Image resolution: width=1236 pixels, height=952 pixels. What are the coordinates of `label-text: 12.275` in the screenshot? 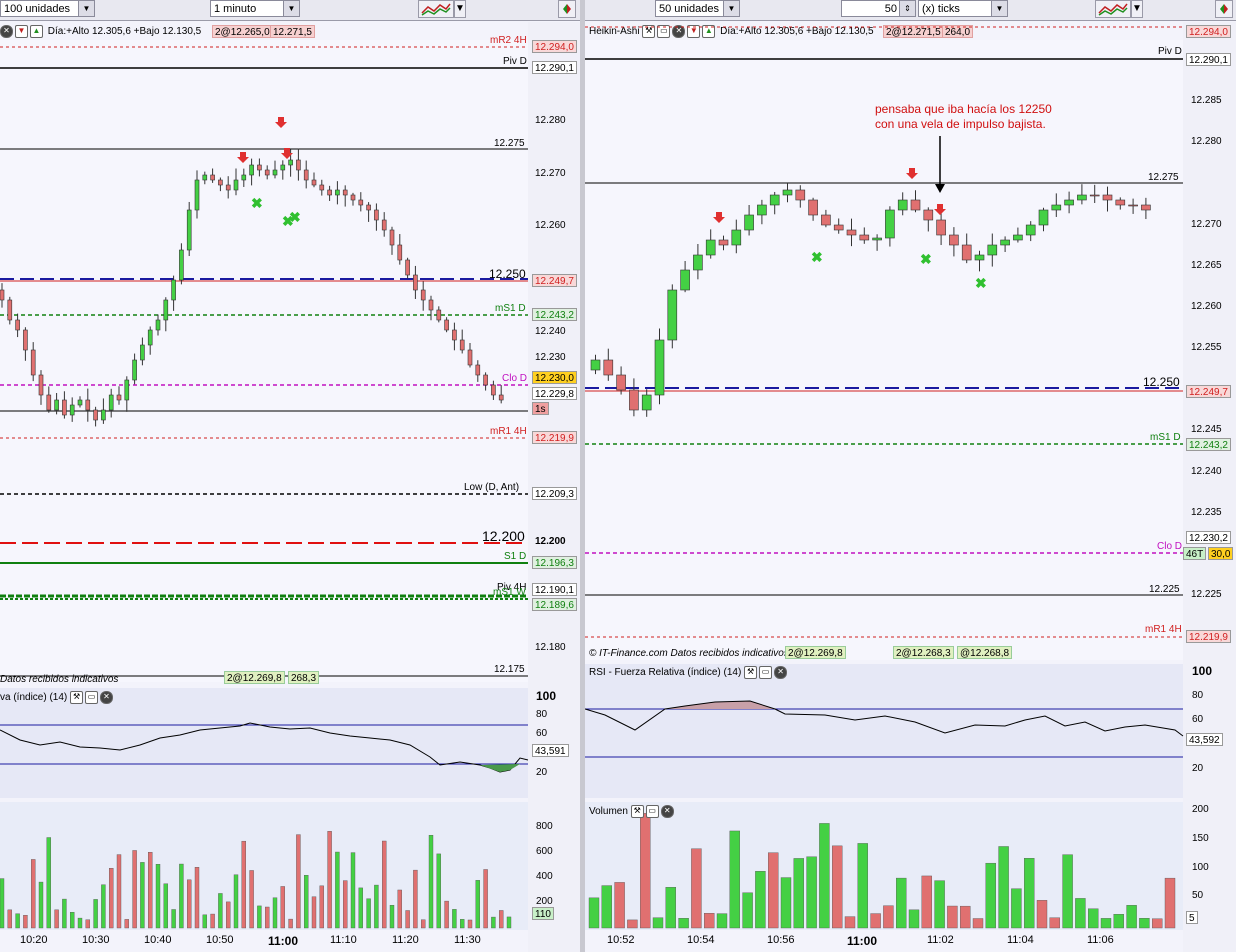 It's located at (509, 143).